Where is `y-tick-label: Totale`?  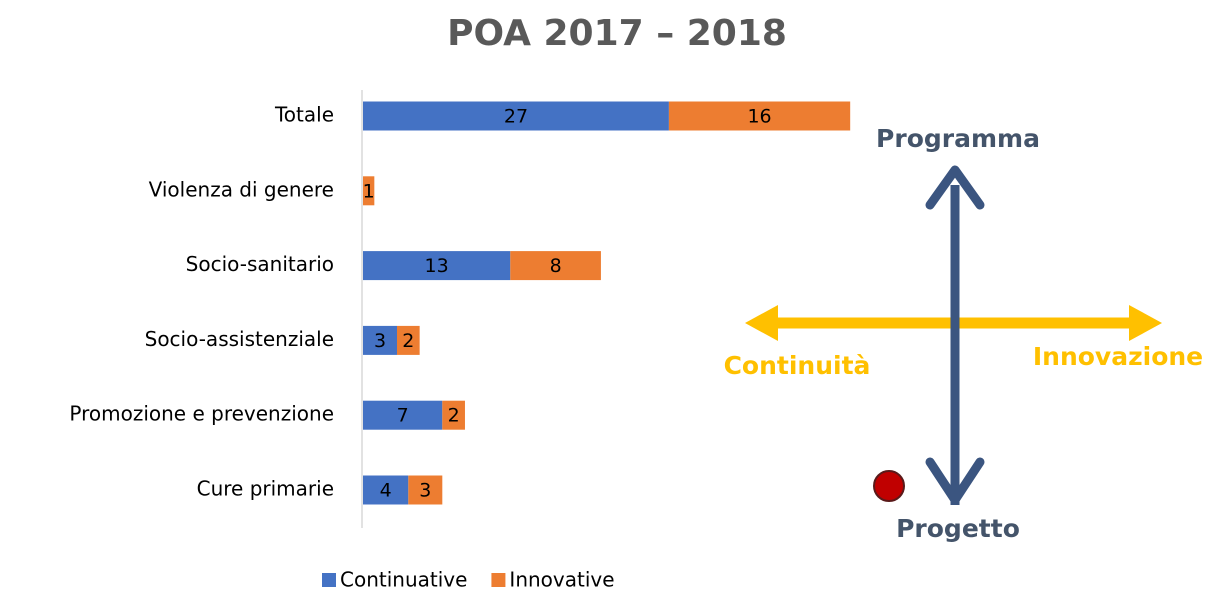
y-tick-label: Totale is located at coordinates (304, 115).